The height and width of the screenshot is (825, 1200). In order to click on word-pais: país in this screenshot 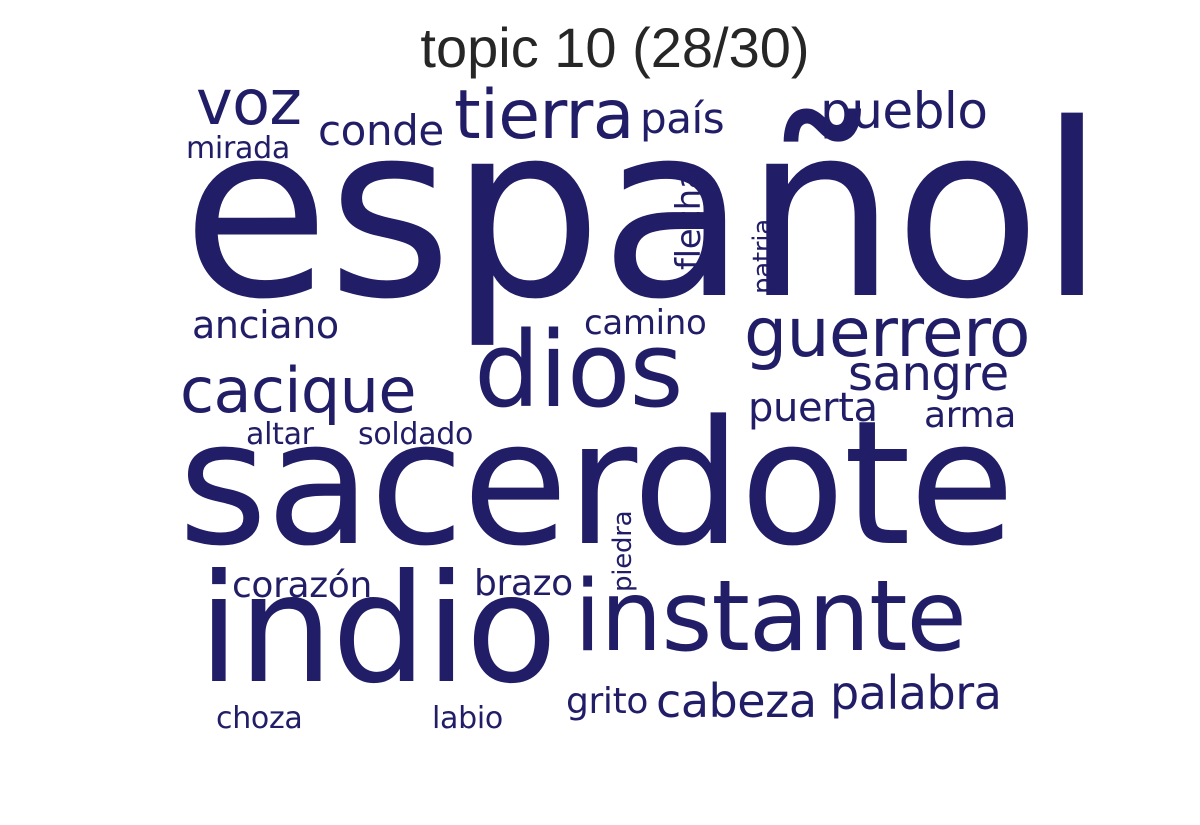, I will do `click(682, 118)`.